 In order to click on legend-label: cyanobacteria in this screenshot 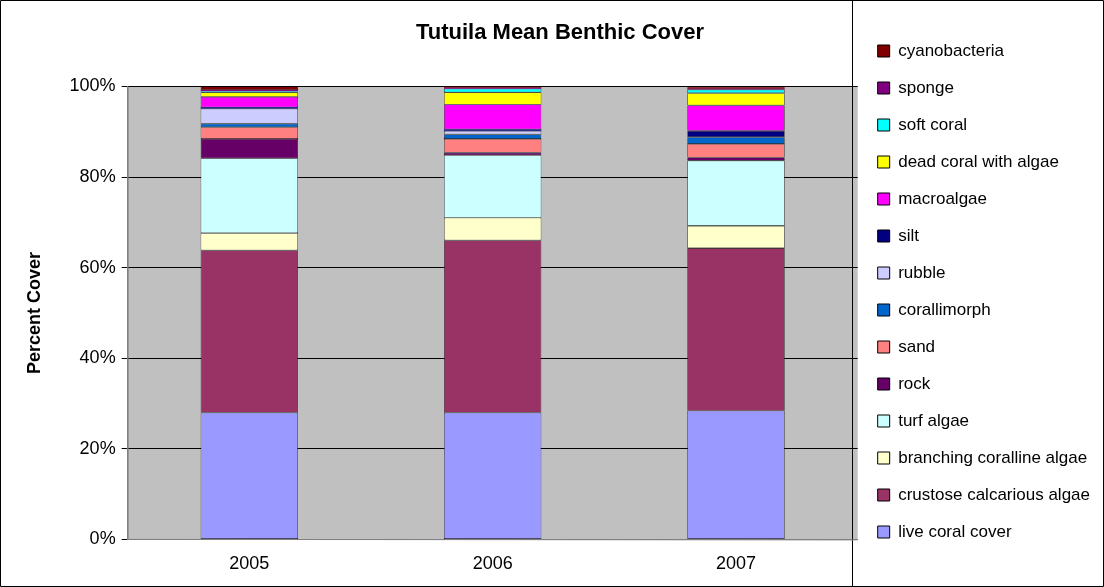, I will do `click(951, 50)`.